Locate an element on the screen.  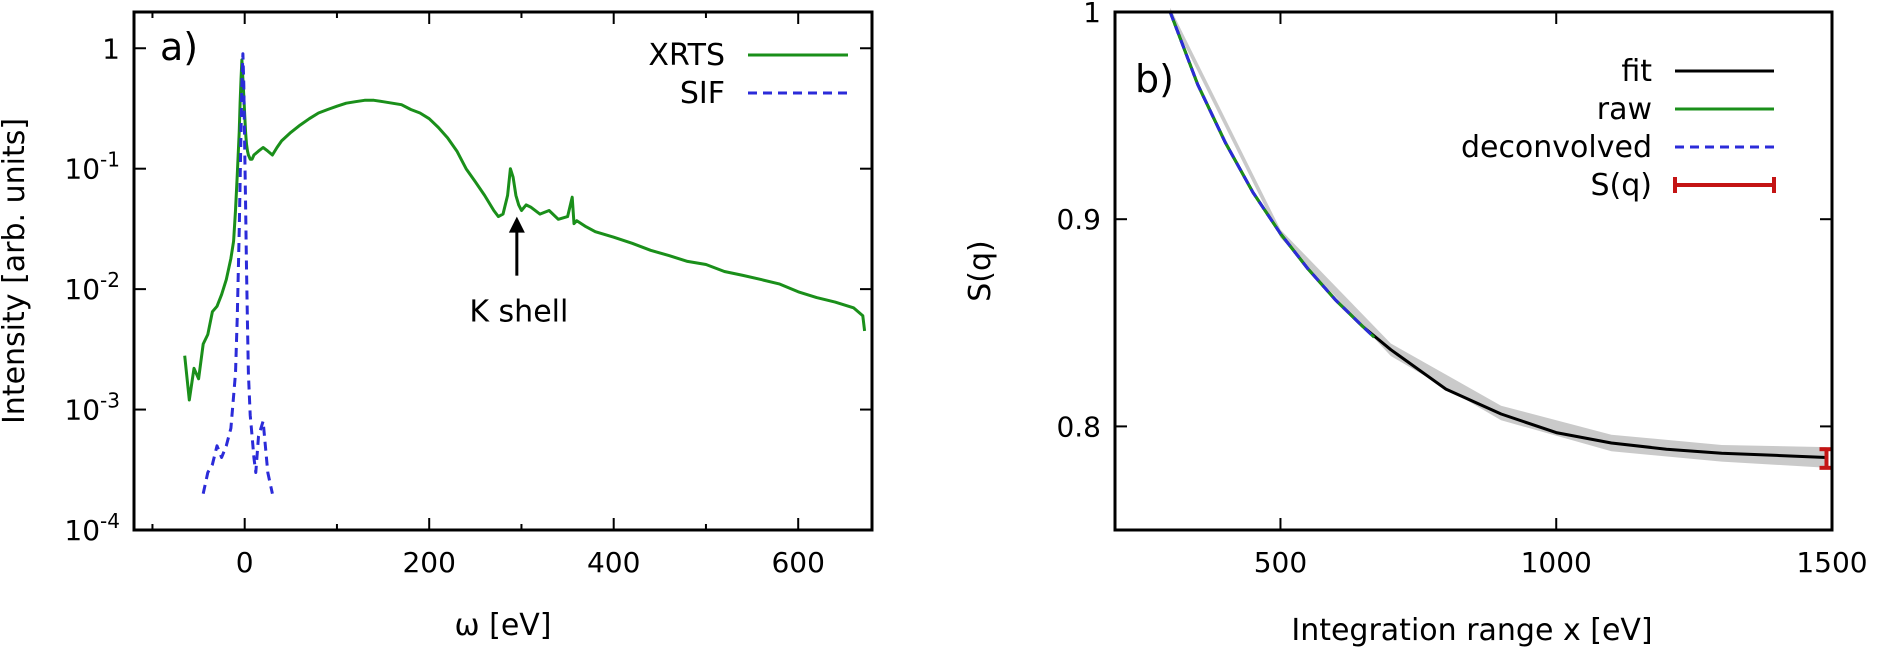
panel-a-x-tick-label: 600 is located at coordinates (797, 562).